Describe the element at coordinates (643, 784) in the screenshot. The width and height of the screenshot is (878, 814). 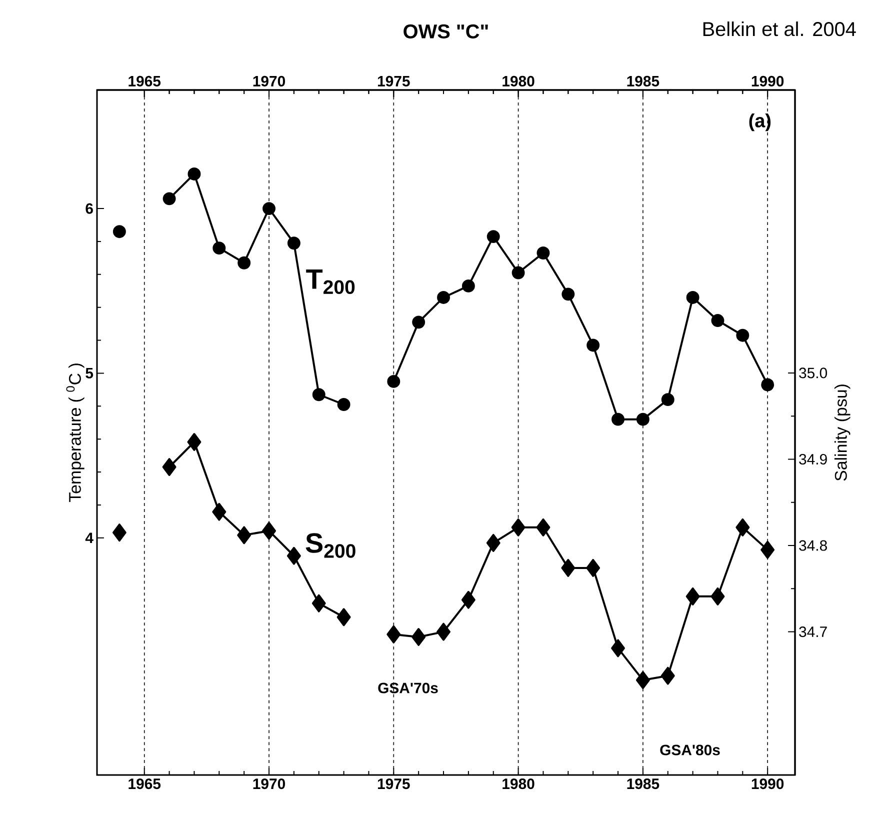
I see `x-tick-label: 1985` at that location.